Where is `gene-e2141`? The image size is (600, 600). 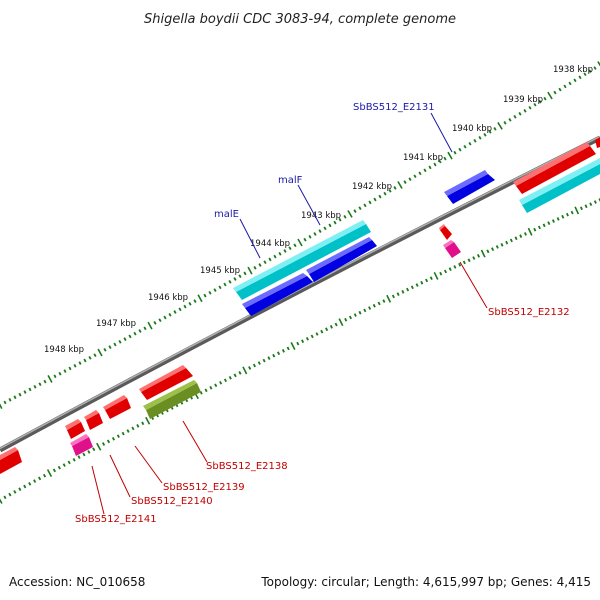 gene-e2141 is located at coordinates (75, 429).